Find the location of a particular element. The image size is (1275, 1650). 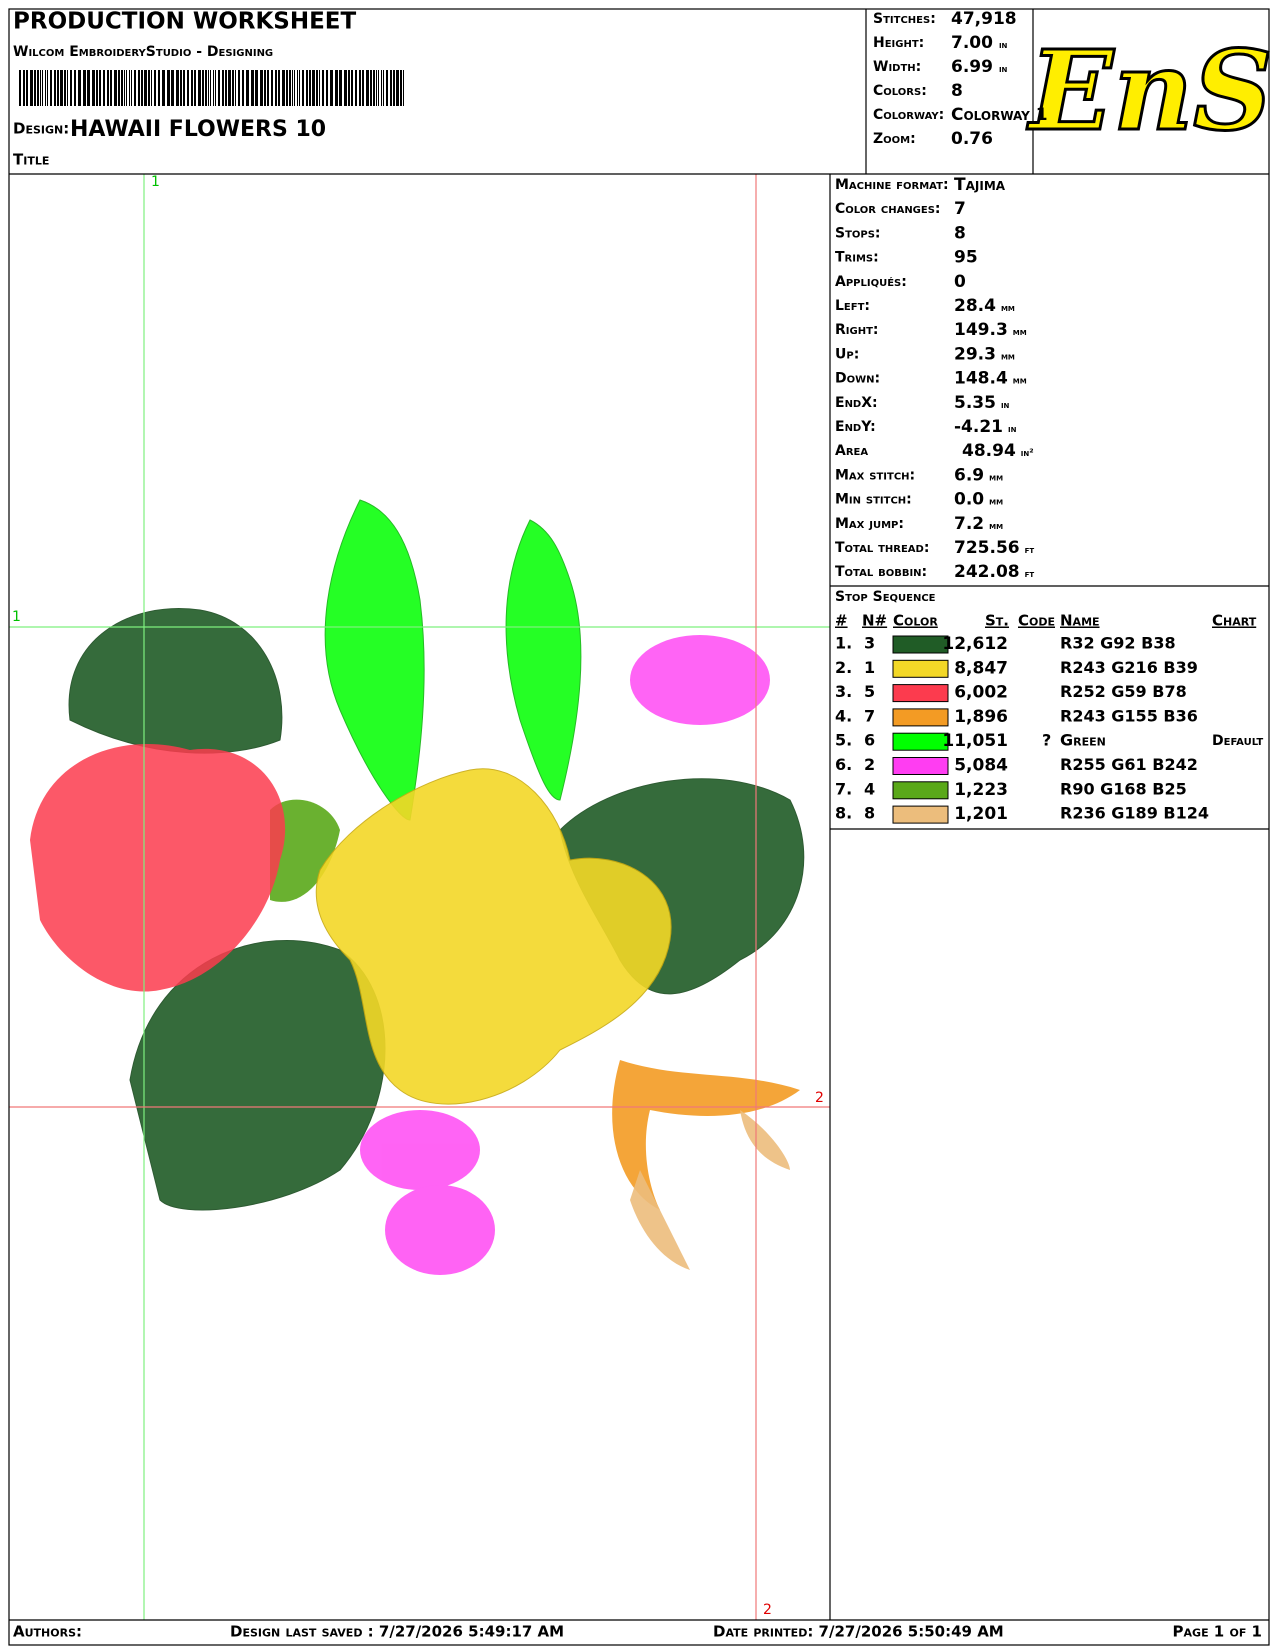

row-needle: 8 is located at coordinates (869, 813).